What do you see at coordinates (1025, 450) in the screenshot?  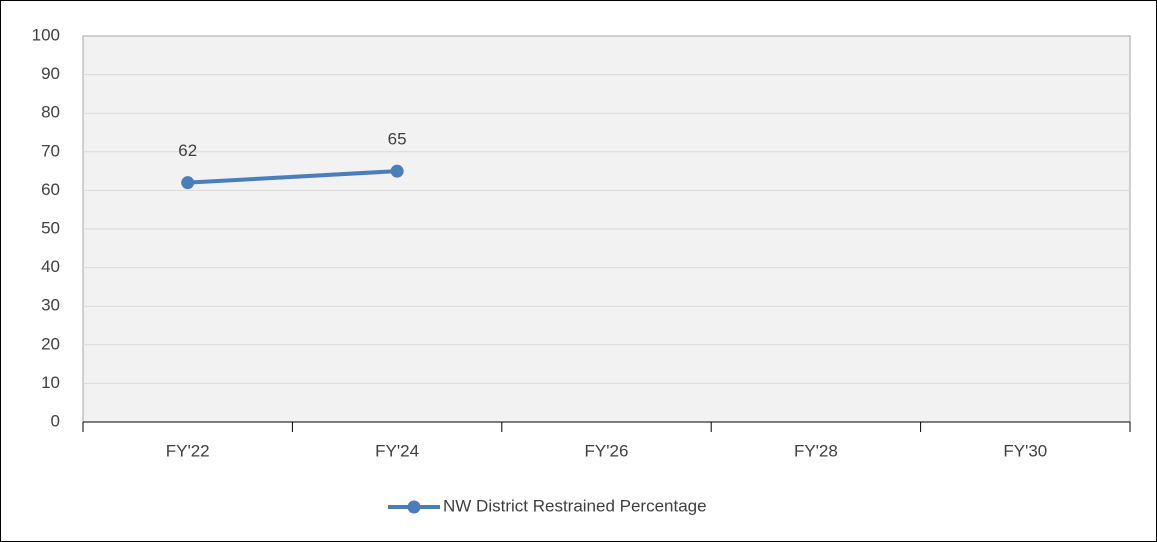 I see `x-tick-label: FY'30` at bounding box center [1025, 450].